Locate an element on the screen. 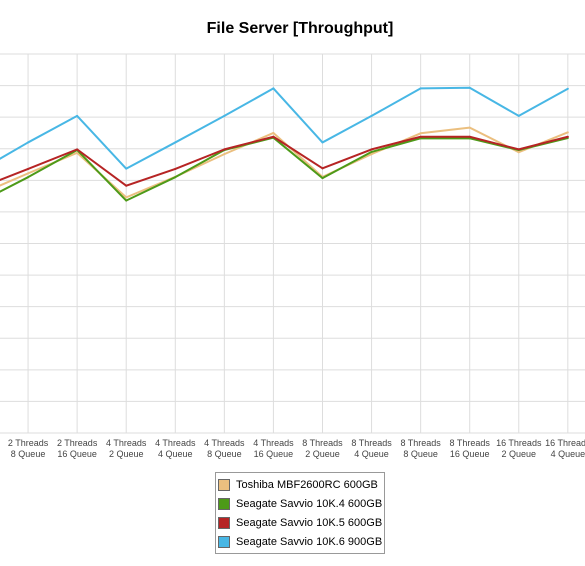 This screenshot has height=566, width=585. legend-label: Seagate Savvio 10K.6 900GB is located at coordinates (309, 541).